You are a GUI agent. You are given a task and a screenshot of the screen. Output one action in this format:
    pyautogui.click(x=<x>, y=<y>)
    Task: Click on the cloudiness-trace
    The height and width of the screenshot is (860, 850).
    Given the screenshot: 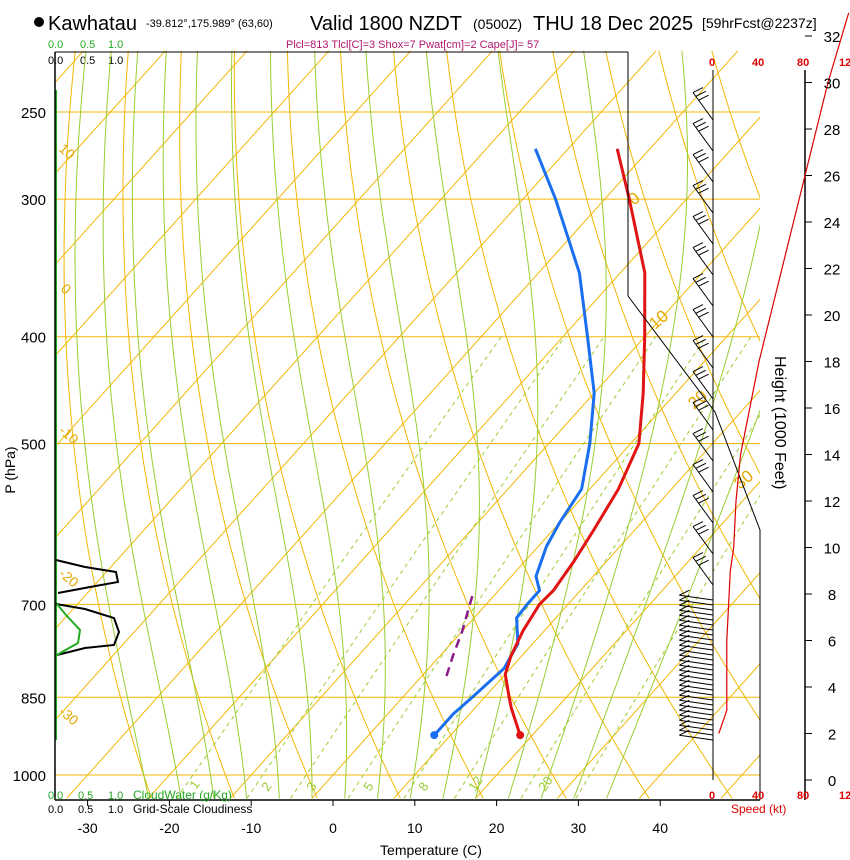 What is the action you would take?
    pyautogui.click(x=87, y=576)
    